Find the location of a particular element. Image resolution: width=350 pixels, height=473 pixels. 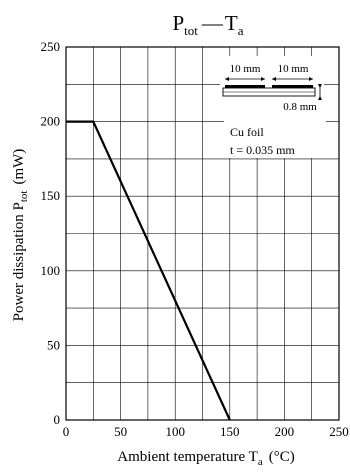

y-tick-label: 100 is located at coordinates (51, 270).